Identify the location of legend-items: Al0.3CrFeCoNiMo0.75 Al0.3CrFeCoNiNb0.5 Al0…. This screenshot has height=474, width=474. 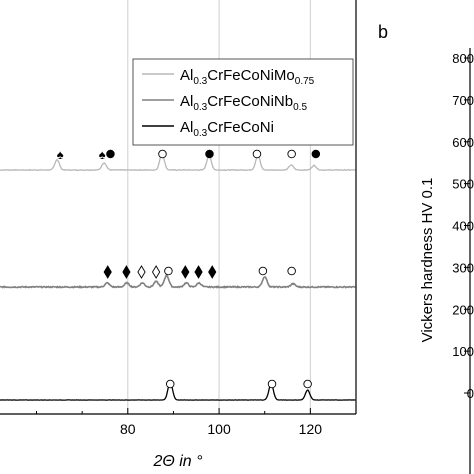
(228, 103).